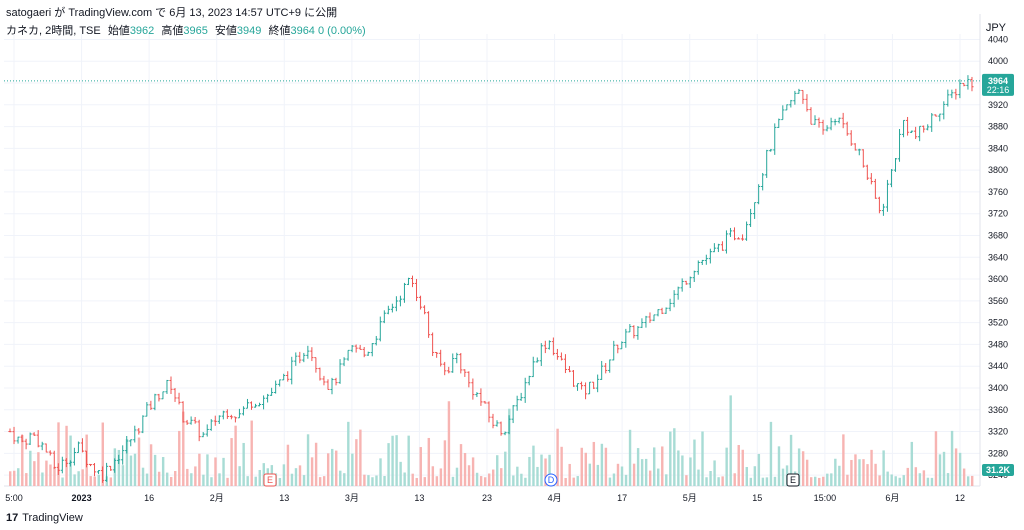 The image size is (1024, 530). Describe the element at coordinates (998, 388) in the screenshot. I see `y-tick-label: 3400` at that location.